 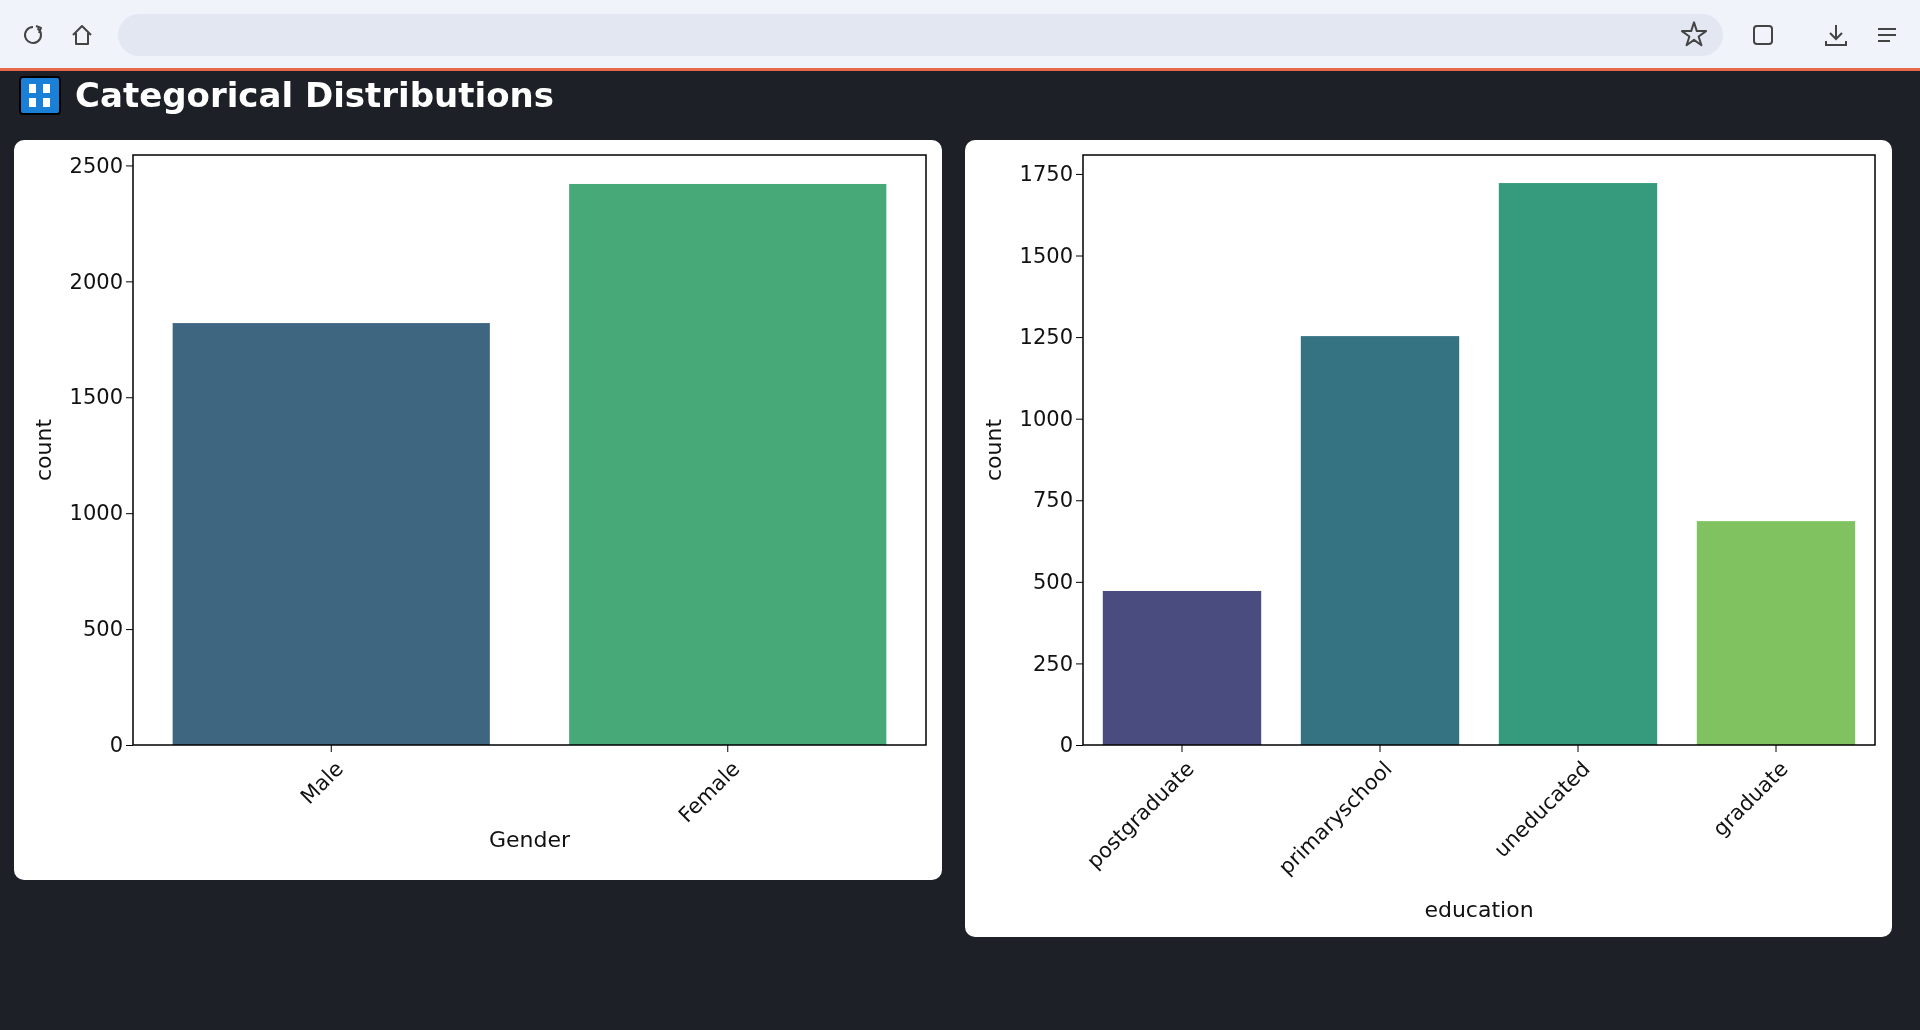 I want to click on x-axis-title: education, so click(x=1479, y=909).